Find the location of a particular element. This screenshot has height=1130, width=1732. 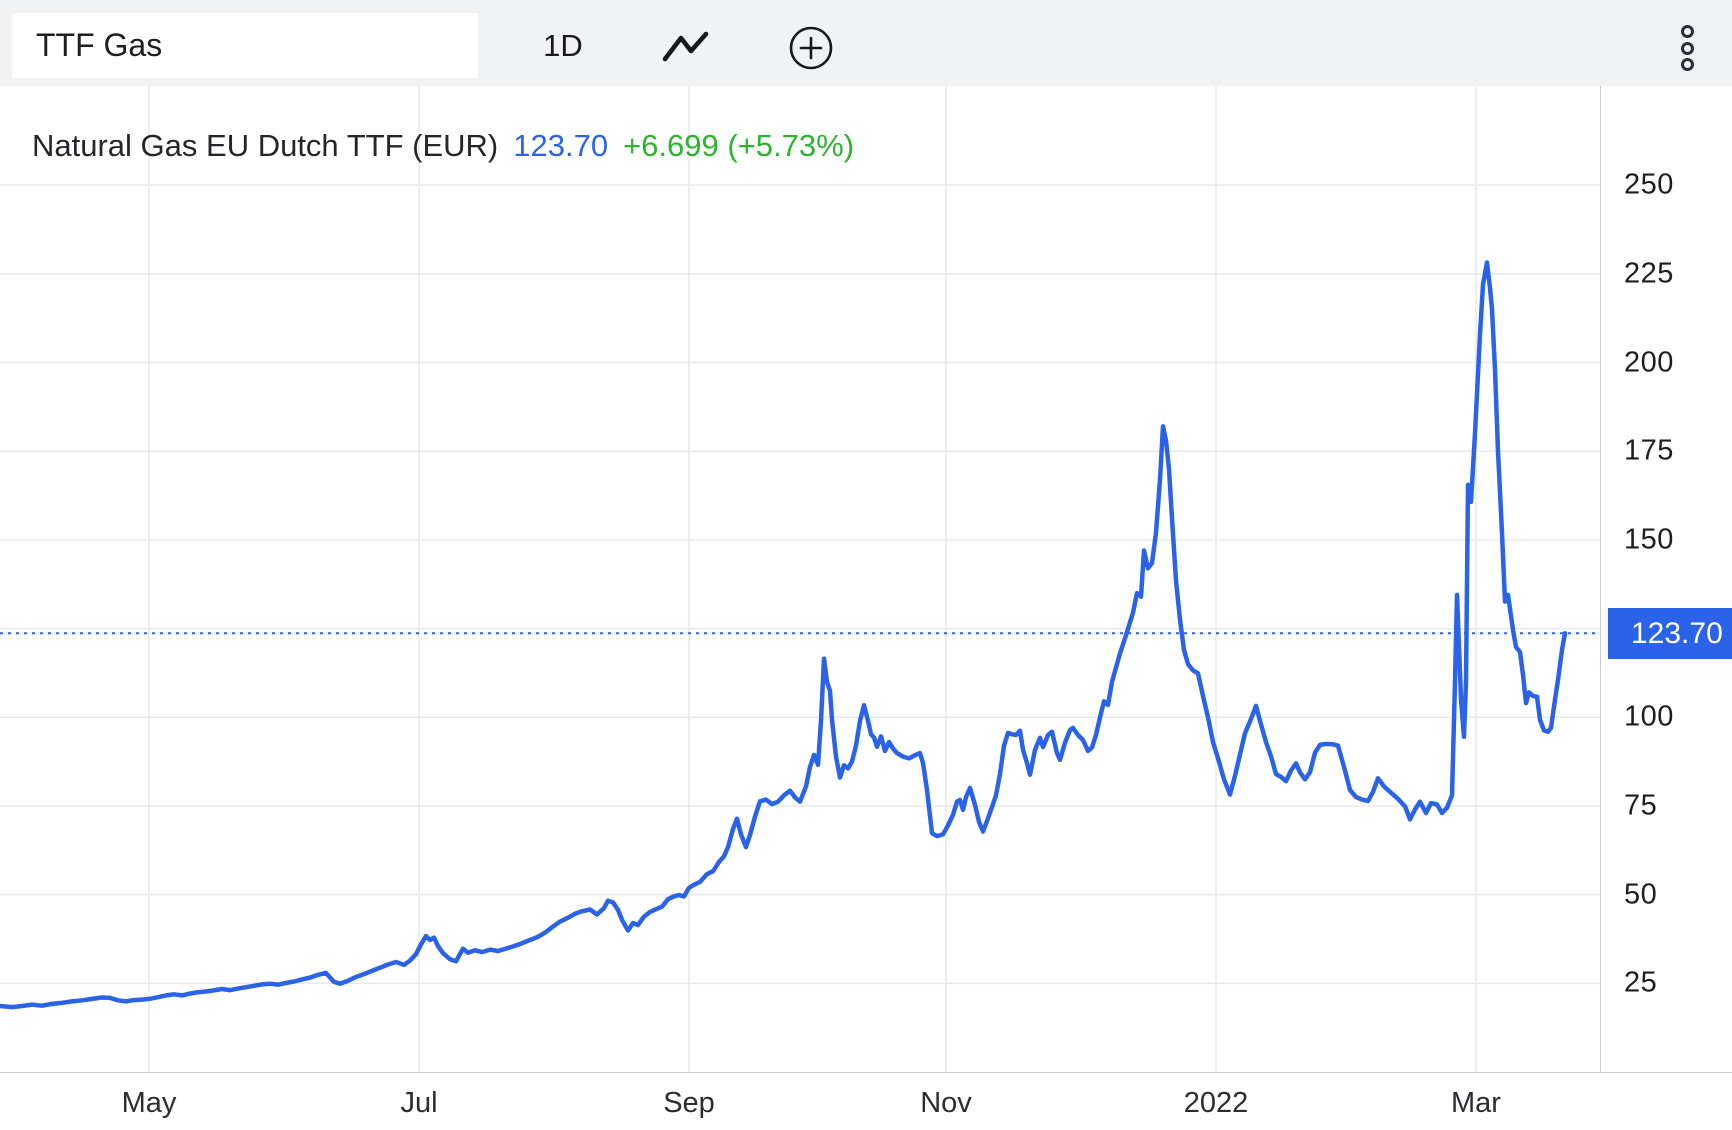

time-axis: May Jul Sep Nov 2022 Mar is located at coordinates (866, 1101).